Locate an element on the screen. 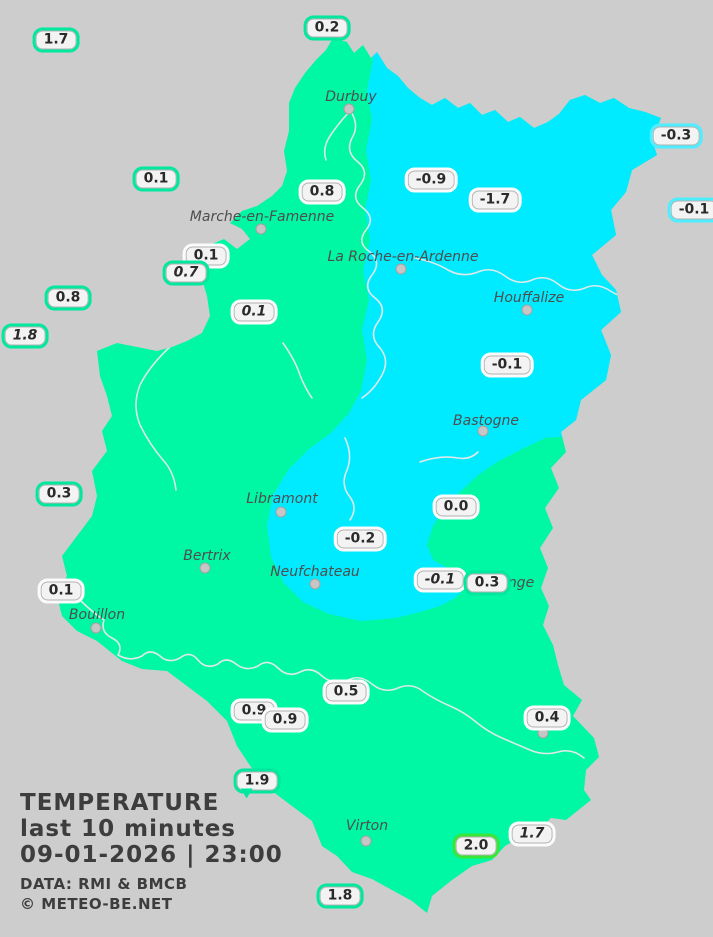 This screenshot has width=713, height=937. map-title: TEMPERATURE is located at coordinates (120, 803).